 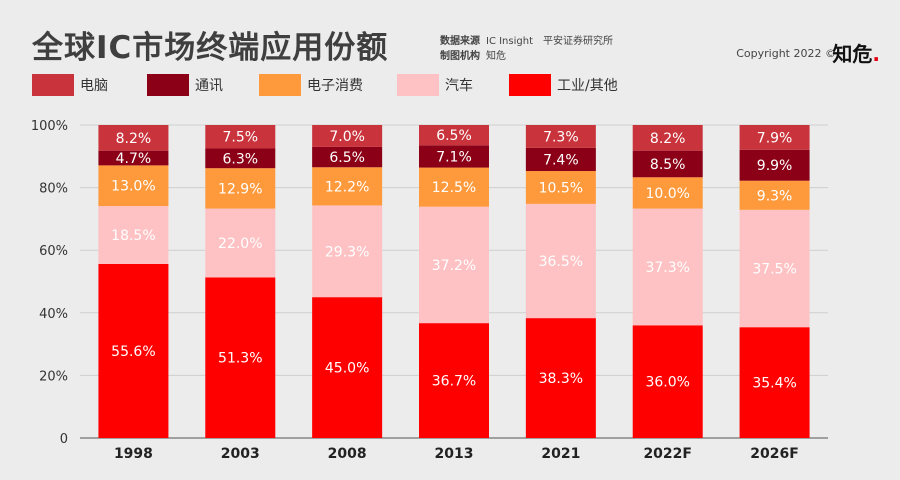 I want to click on data-label-consumer: 12.2%, so click(x=347, y=187).